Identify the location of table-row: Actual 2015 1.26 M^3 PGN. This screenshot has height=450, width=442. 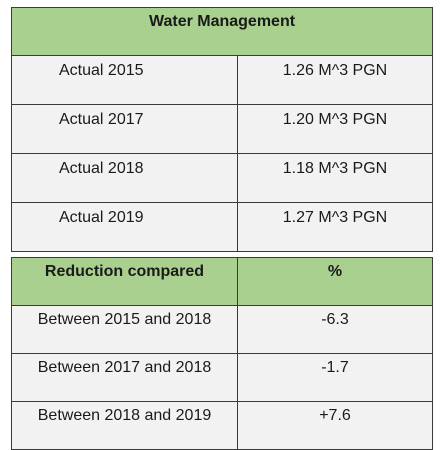
(222, 80).